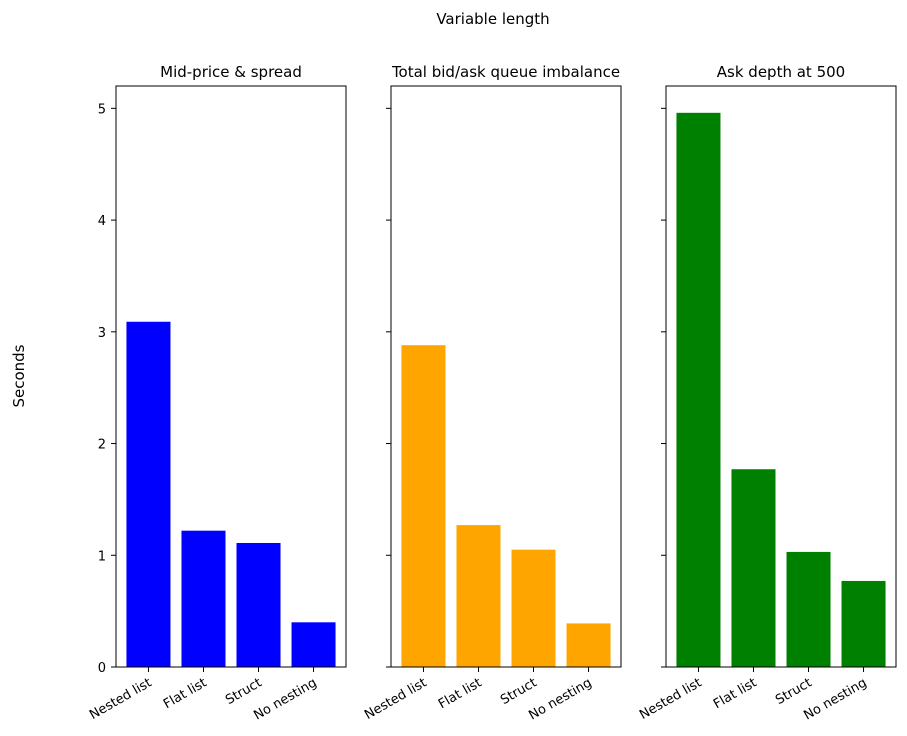 This screenshot has height=736, width=907. I want to click on y-tick-label: 5, so click(102, 109).